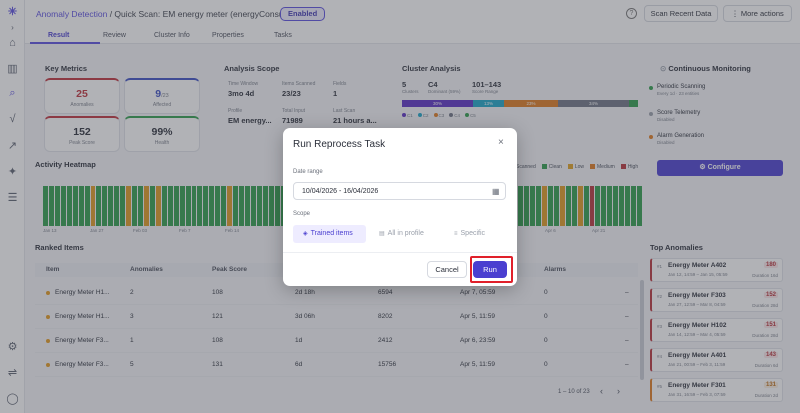  What do you see at coordinates (59, 35) in the screenshot?
I see `tab-result: Result` at bounding box center [59, 35].